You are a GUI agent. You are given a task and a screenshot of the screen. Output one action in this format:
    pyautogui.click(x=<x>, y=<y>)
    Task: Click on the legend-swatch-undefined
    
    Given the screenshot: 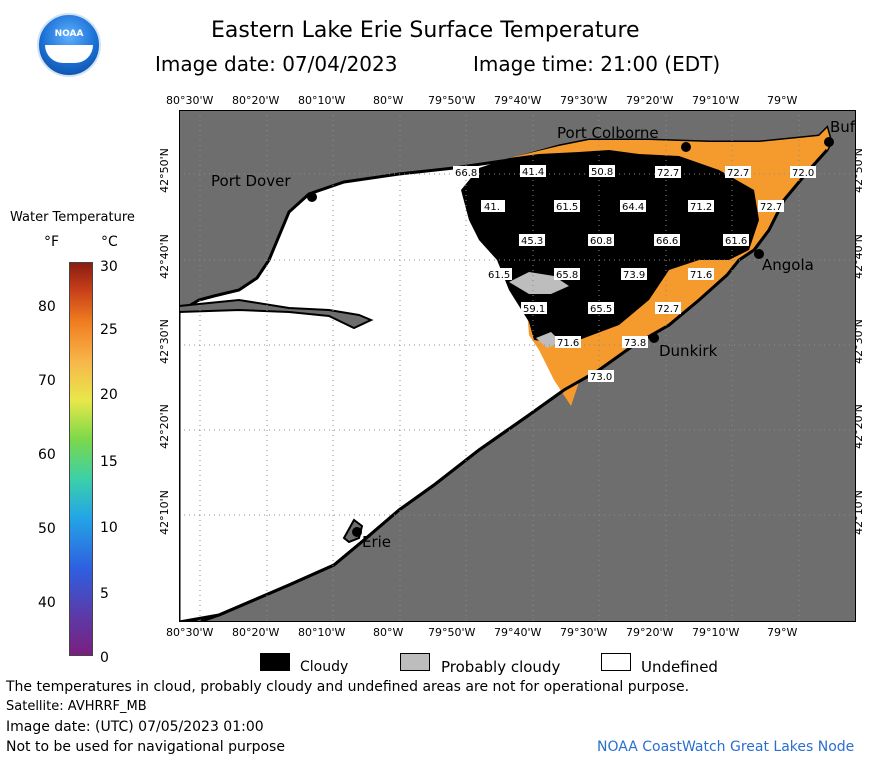 What is the action you would take?
    pyautogui.click(x=616, y=662)
    